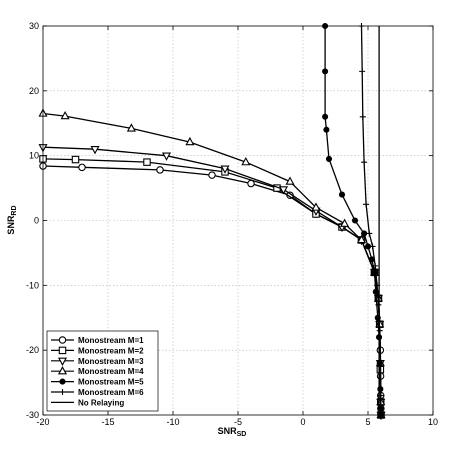 The height and width of the screenshot is (467, 457). I want to click on x-tick-label: 10, so click(433, 422).